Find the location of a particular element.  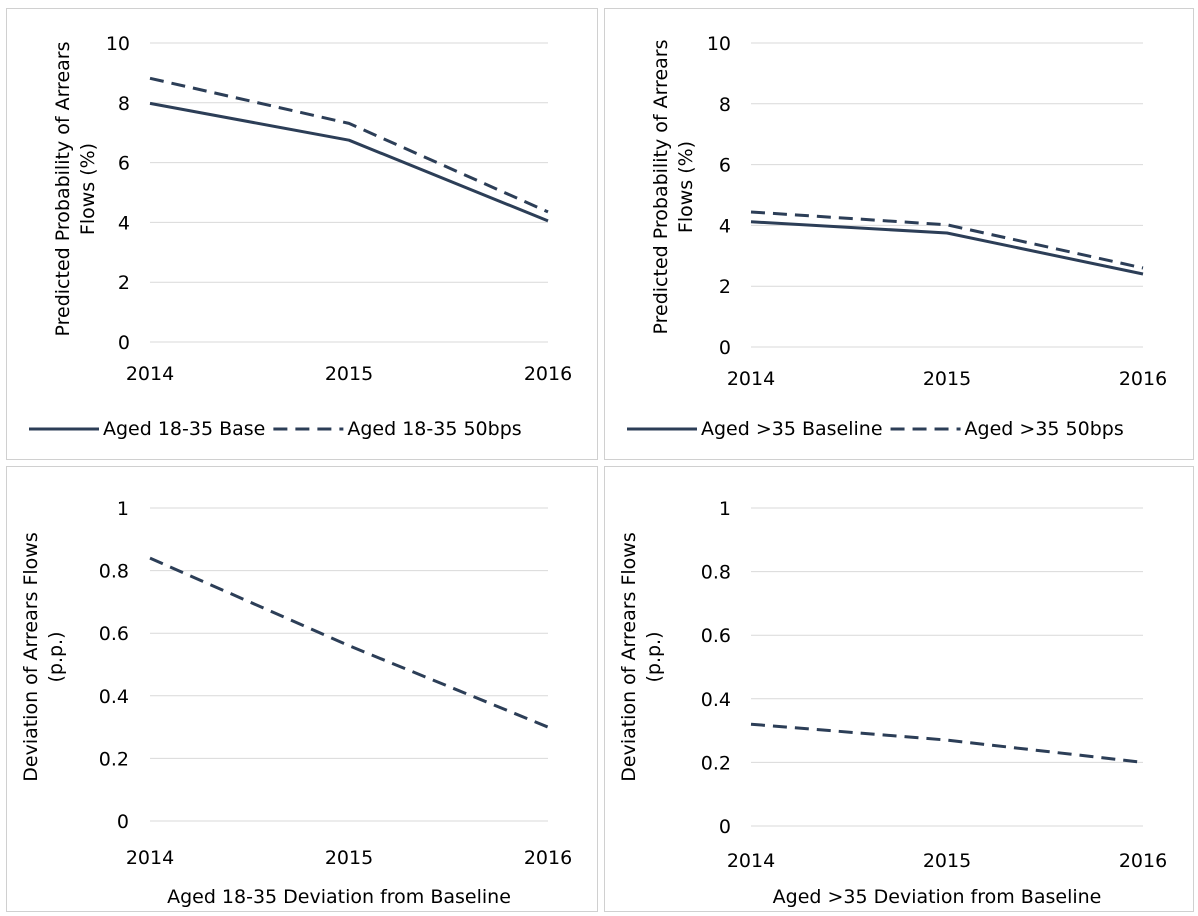

legend-label: Aged >35 Baseline is located at coordinates (792, 429).